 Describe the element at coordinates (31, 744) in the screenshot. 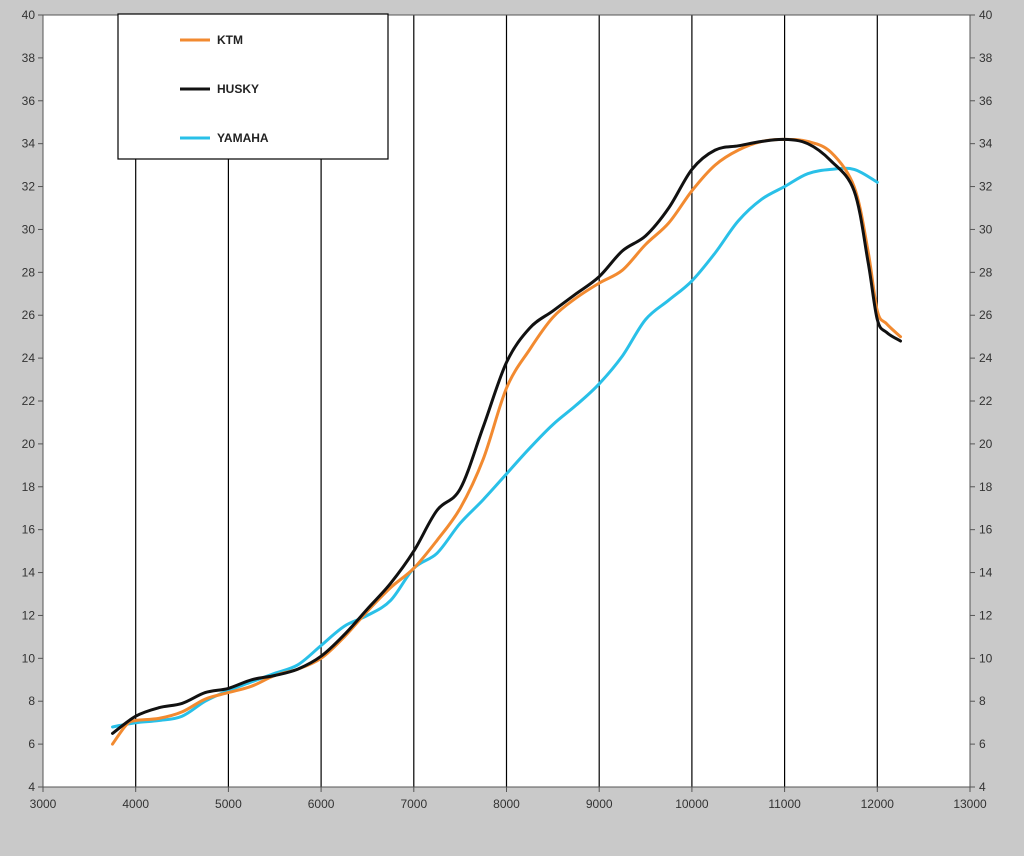

I see `y-tick-label-left: 6` at that location.